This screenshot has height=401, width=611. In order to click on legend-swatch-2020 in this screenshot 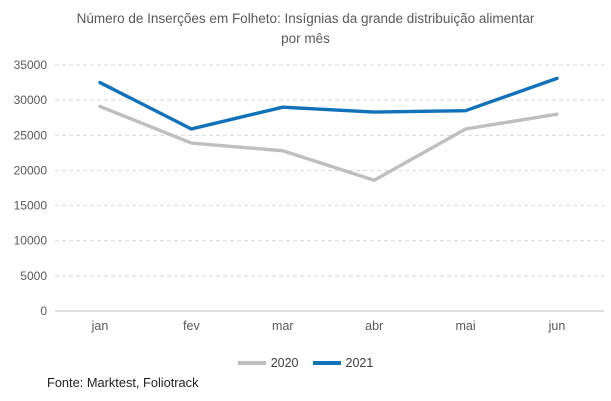, I will do `click(251, 363)`.